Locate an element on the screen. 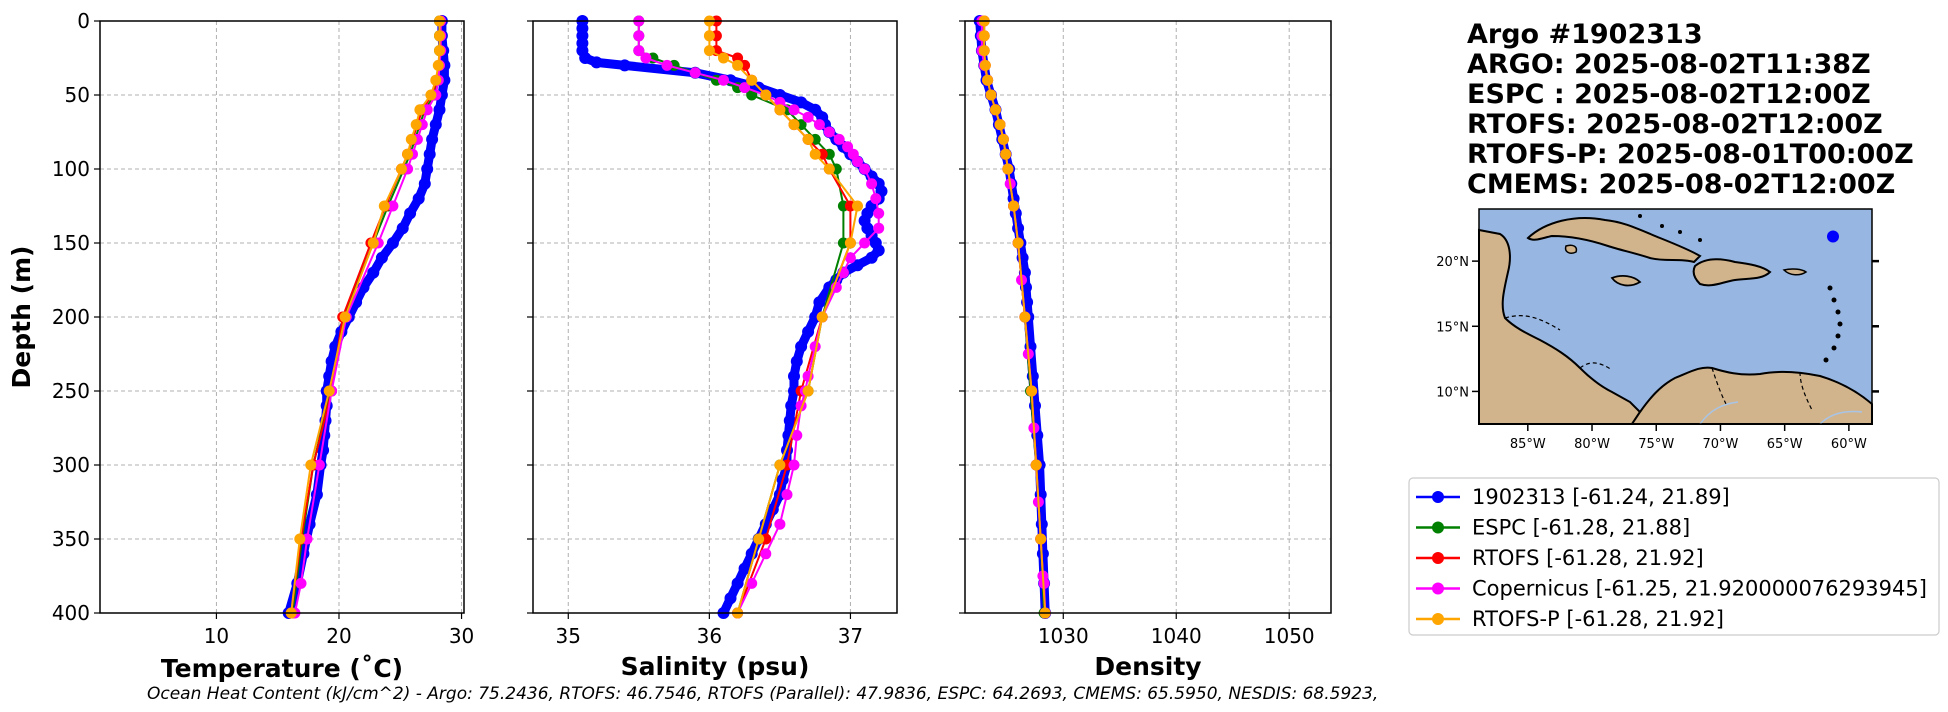 This screenshot has width=1948, height=712. map-lon-label: 65°W is located at coordinates (1785, 444).